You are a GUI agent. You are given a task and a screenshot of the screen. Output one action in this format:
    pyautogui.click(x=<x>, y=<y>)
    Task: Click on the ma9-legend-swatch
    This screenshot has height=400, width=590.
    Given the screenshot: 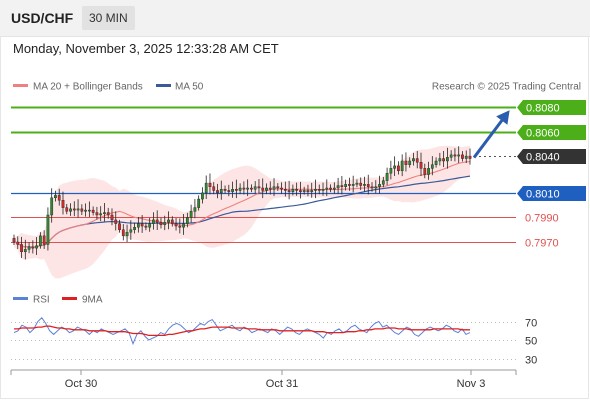 What is the action you would take?
    pyautogui.click(x=69, y=298)
    